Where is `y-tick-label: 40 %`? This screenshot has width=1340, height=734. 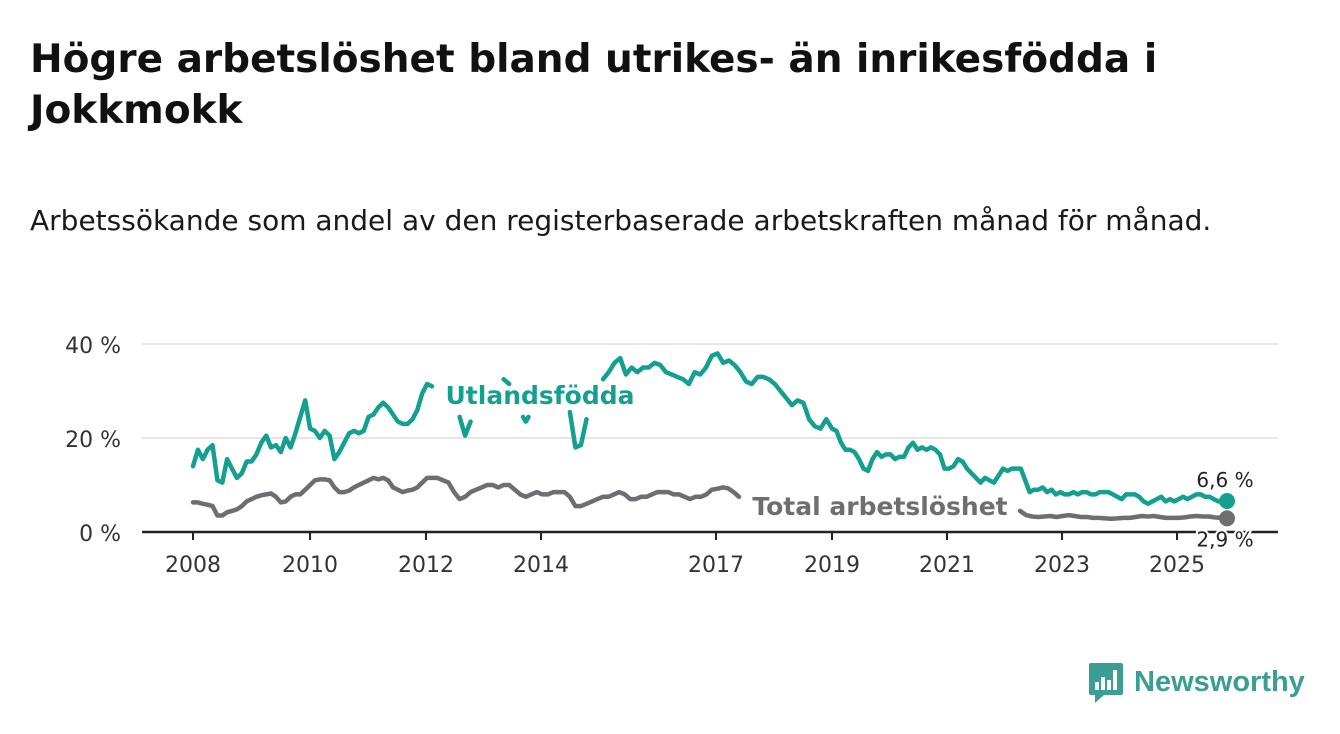 y-tick-label: 40 % is located at coordinates (93, 346).